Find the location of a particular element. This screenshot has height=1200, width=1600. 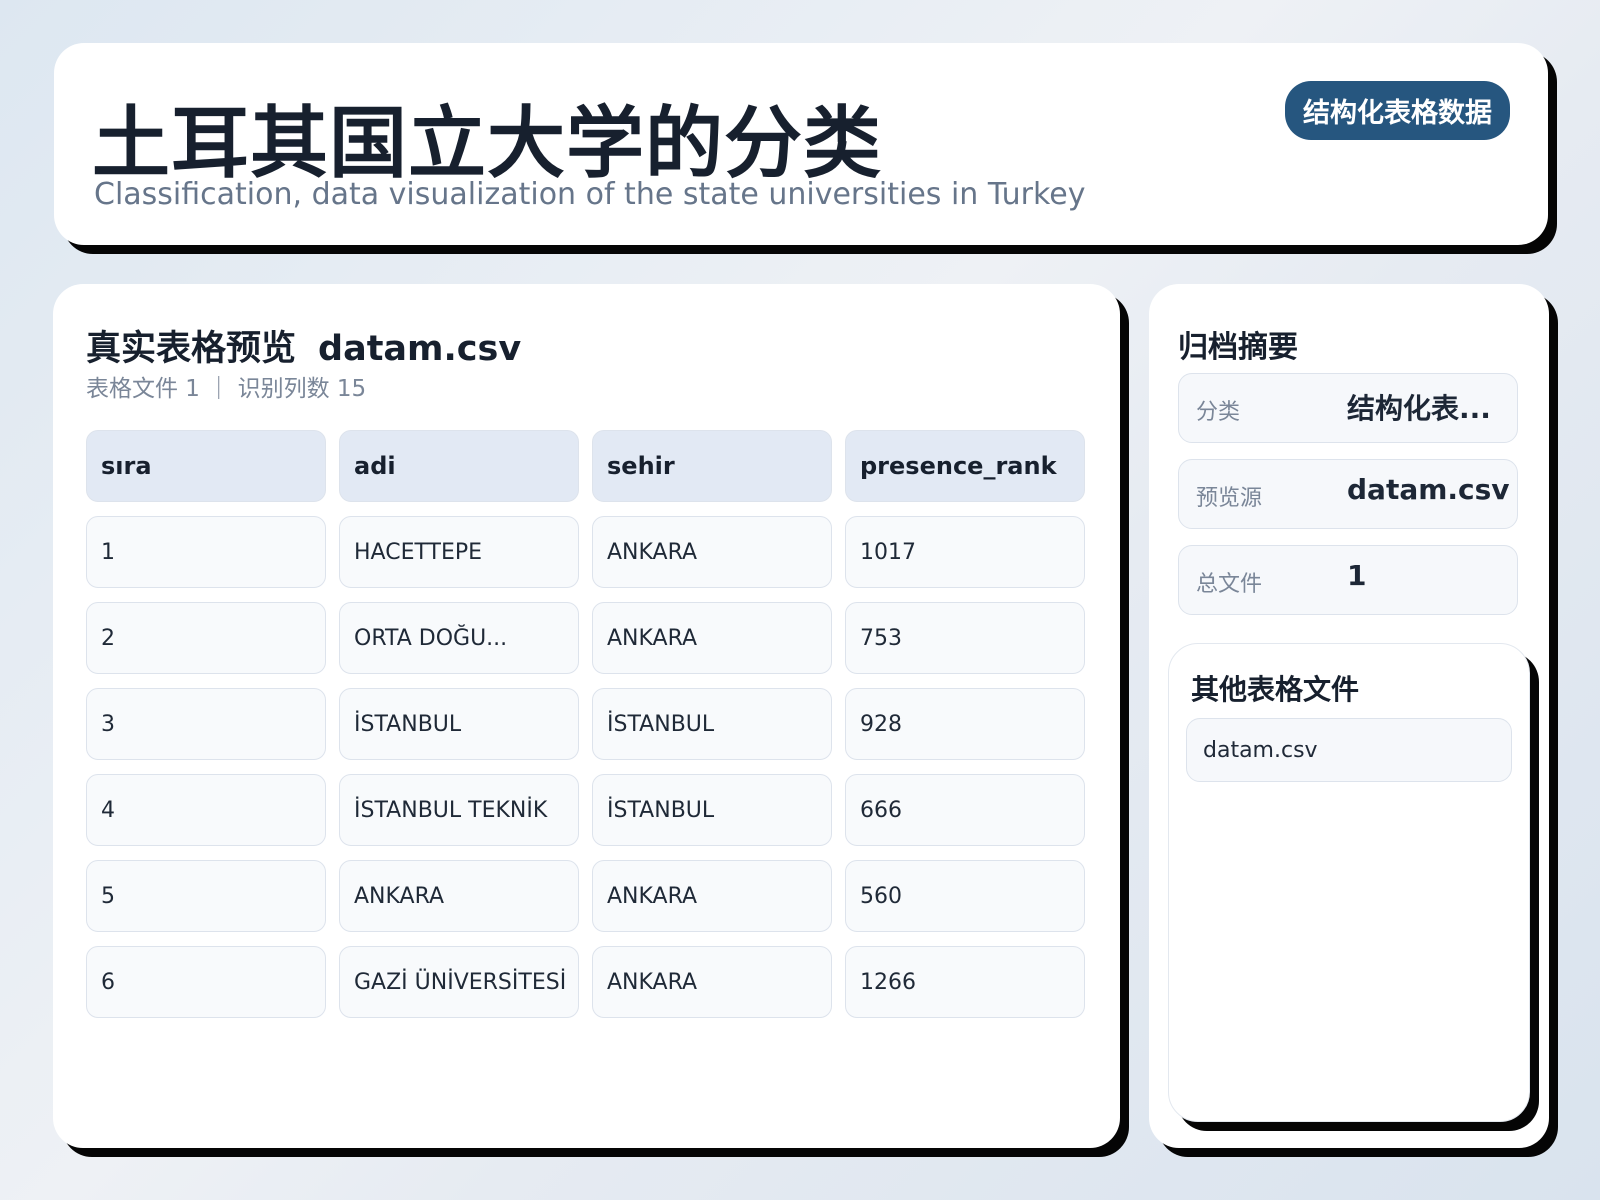

preview-file: datam.csv is located at coordinates (420, 349).